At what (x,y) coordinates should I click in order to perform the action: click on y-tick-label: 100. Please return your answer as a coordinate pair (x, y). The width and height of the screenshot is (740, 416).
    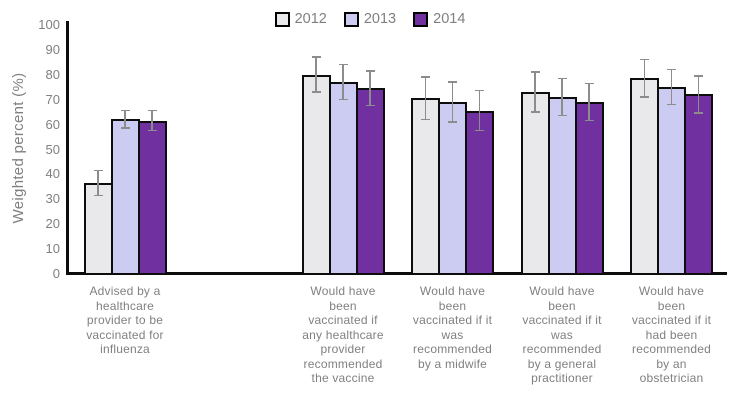
    Looking at the image, I should click on (49, 24).